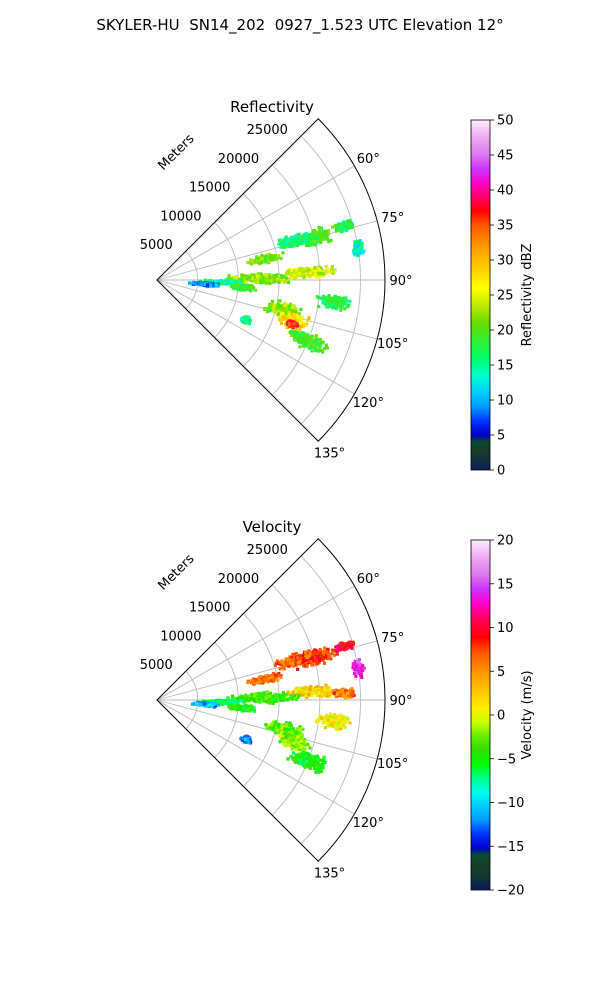 This screenshot has width=600, height=1000. What do you see at coordinates (392, 638) in the screenshot?
I see `azimuth-tick-label: 75°` at bounding box center [392, 638].